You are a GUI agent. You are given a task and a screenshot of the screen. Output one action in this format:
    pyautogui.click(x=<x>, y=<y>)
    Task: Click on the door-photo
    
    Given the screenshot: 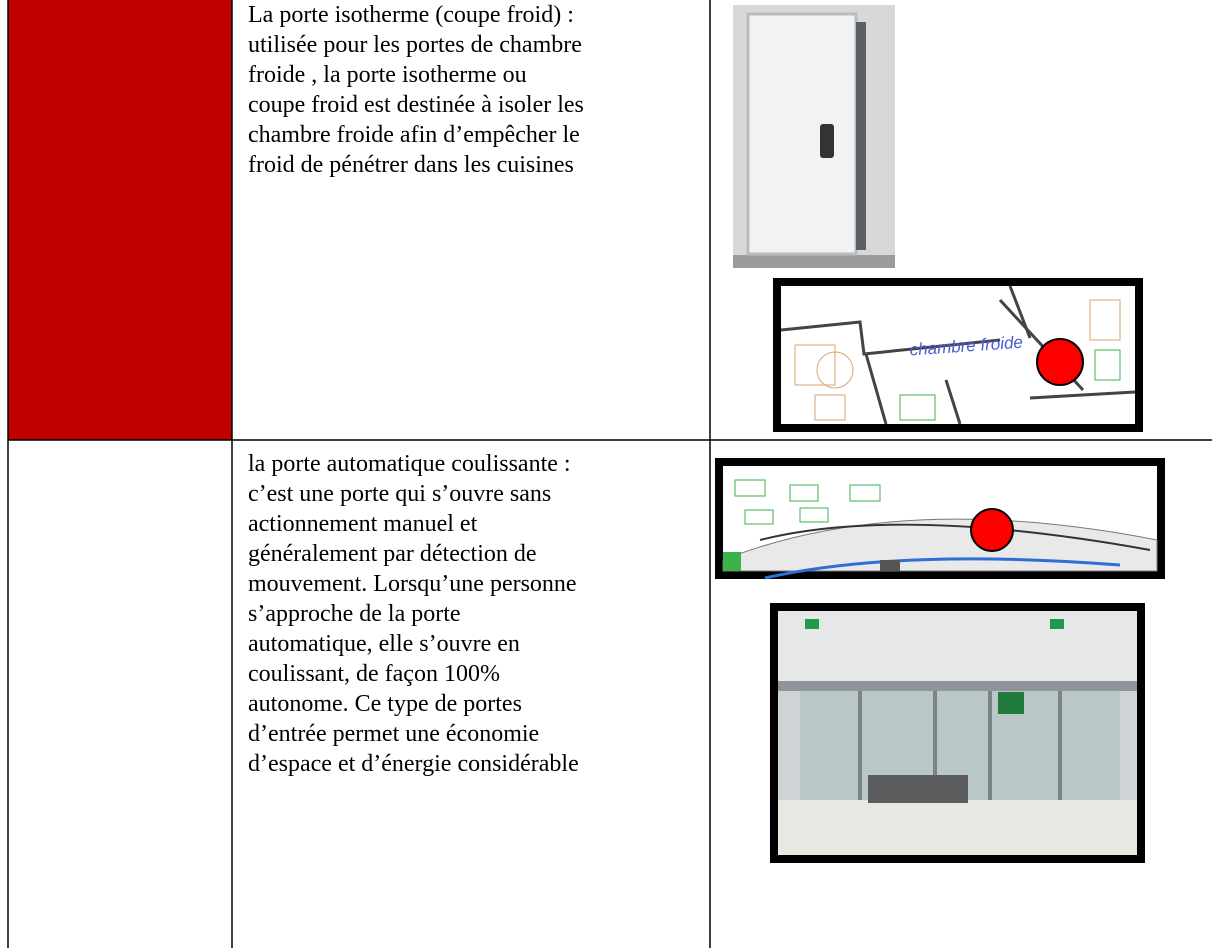 What is the action you would take?
    pyautogui.click(x=814, y=136)
    